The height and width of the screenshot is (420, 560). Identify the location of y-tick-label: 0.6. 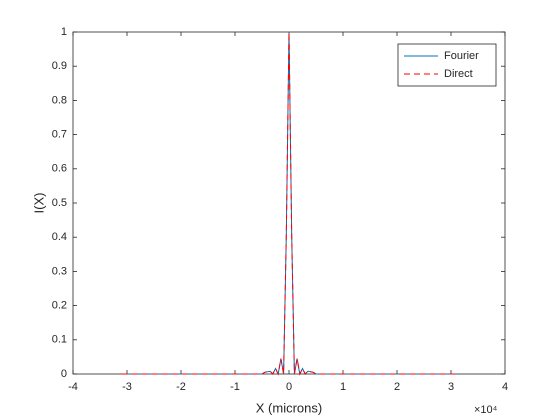
(59, 169).